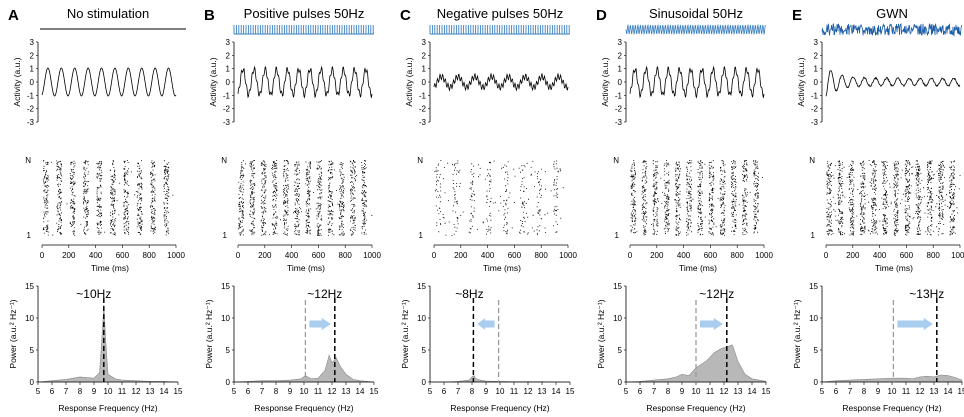 This screenshot has height=417, width=964. I want to click on stimulus-trace, so click(892, 30).